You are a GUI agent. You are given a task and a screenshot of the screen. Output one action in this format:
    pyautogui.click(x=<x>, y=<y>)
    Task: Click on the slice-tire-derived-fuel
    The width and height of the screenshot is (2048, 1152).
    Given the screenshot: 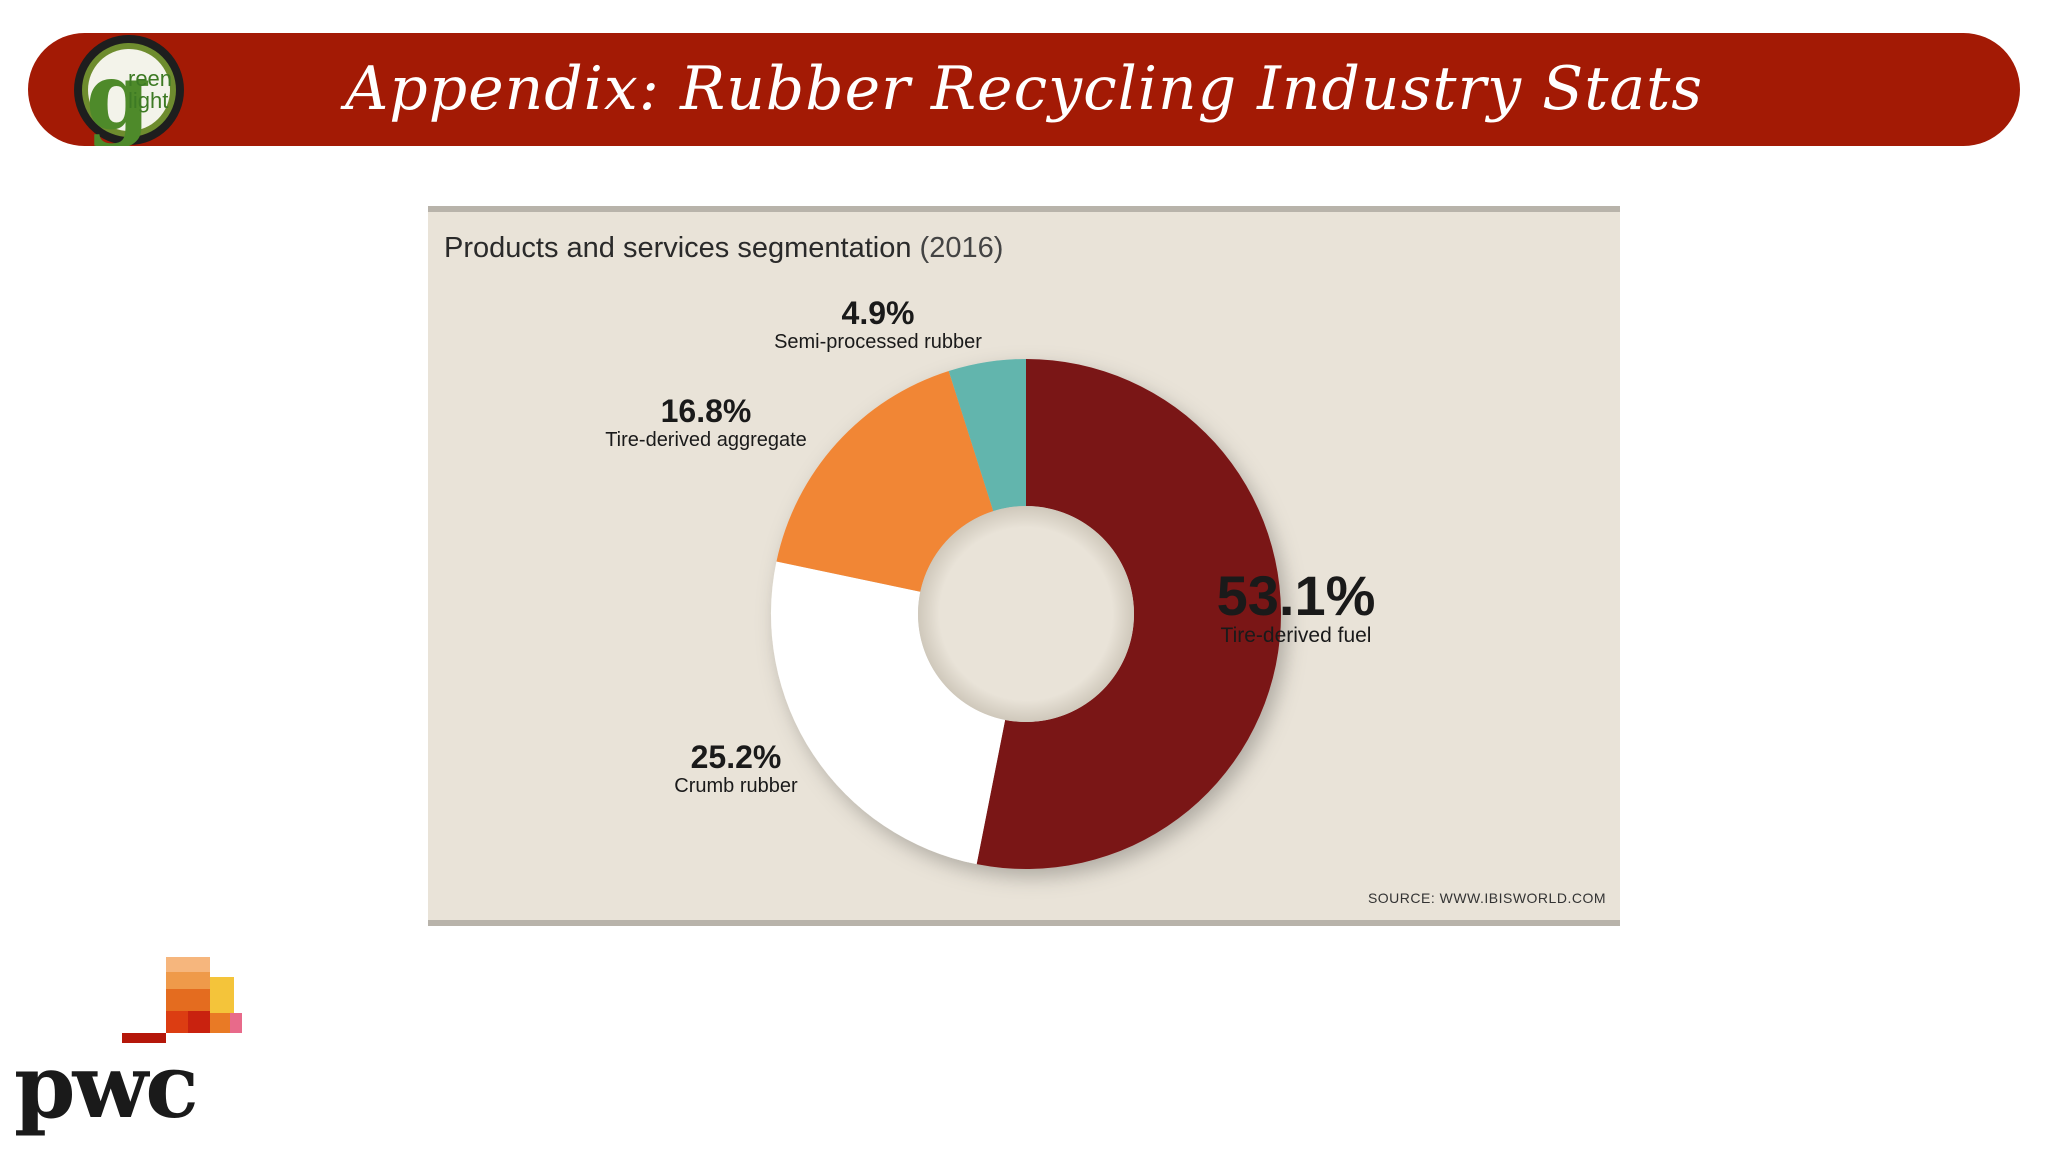 What is the action you would take?
    pyautogui.click(x=1128, y=614)
    